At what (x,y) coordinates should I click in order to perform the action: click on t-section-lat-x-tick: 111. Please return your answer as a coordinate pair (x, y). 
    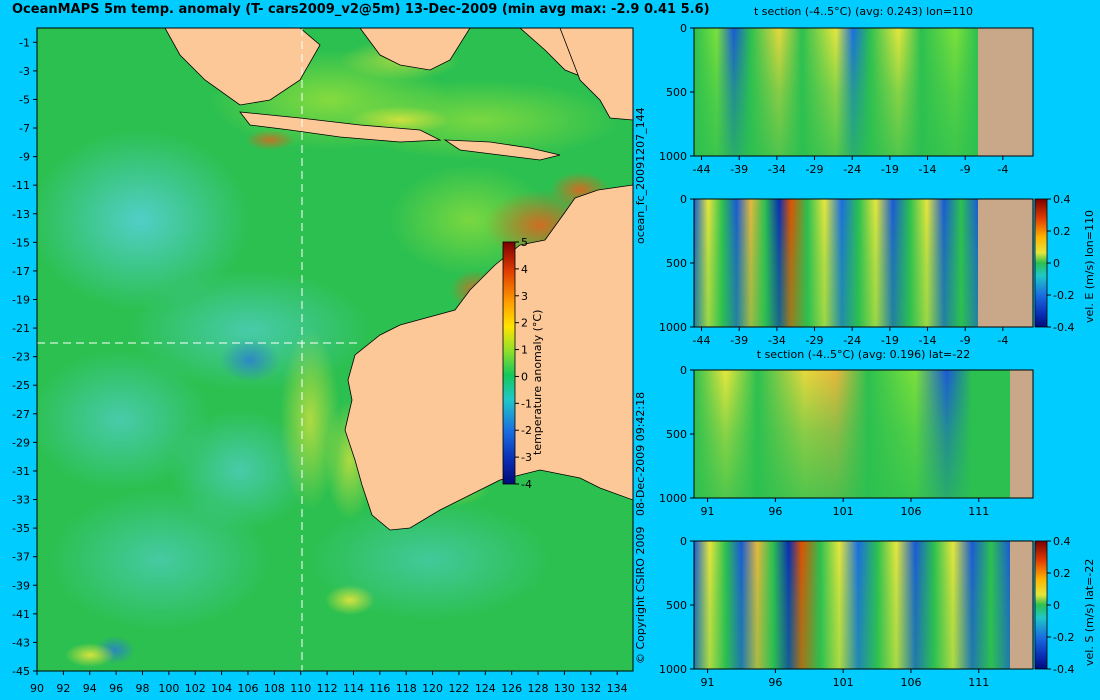
    Looking at the image, I should click on (978, 511).